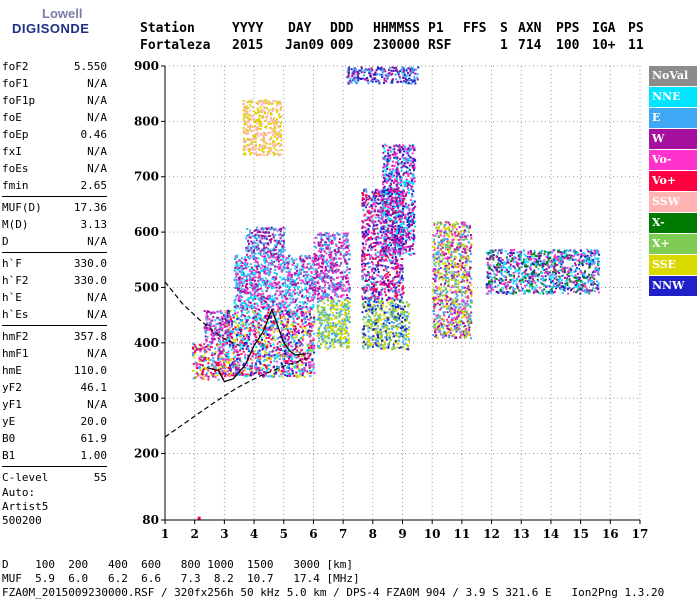  What do you see at coordinates (248, 28) in the screenshot?
I see `header-label: YYYY` at bounding box center [248, 28].